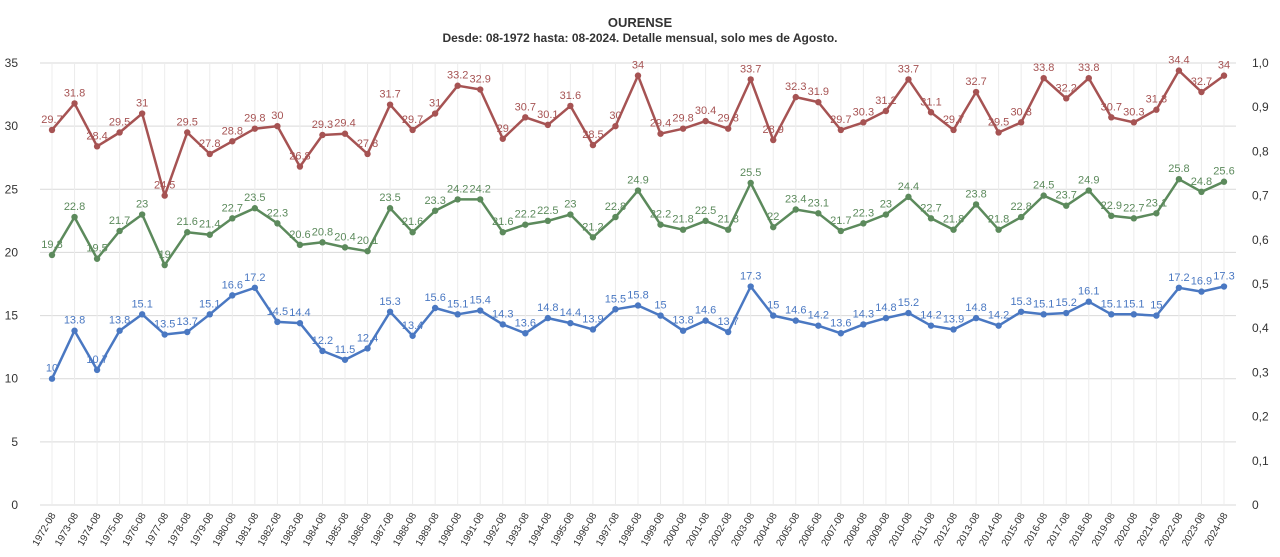 This screenshot has height=557, width=1280. I want to click on data-label: 22.2, so click(525, 215).